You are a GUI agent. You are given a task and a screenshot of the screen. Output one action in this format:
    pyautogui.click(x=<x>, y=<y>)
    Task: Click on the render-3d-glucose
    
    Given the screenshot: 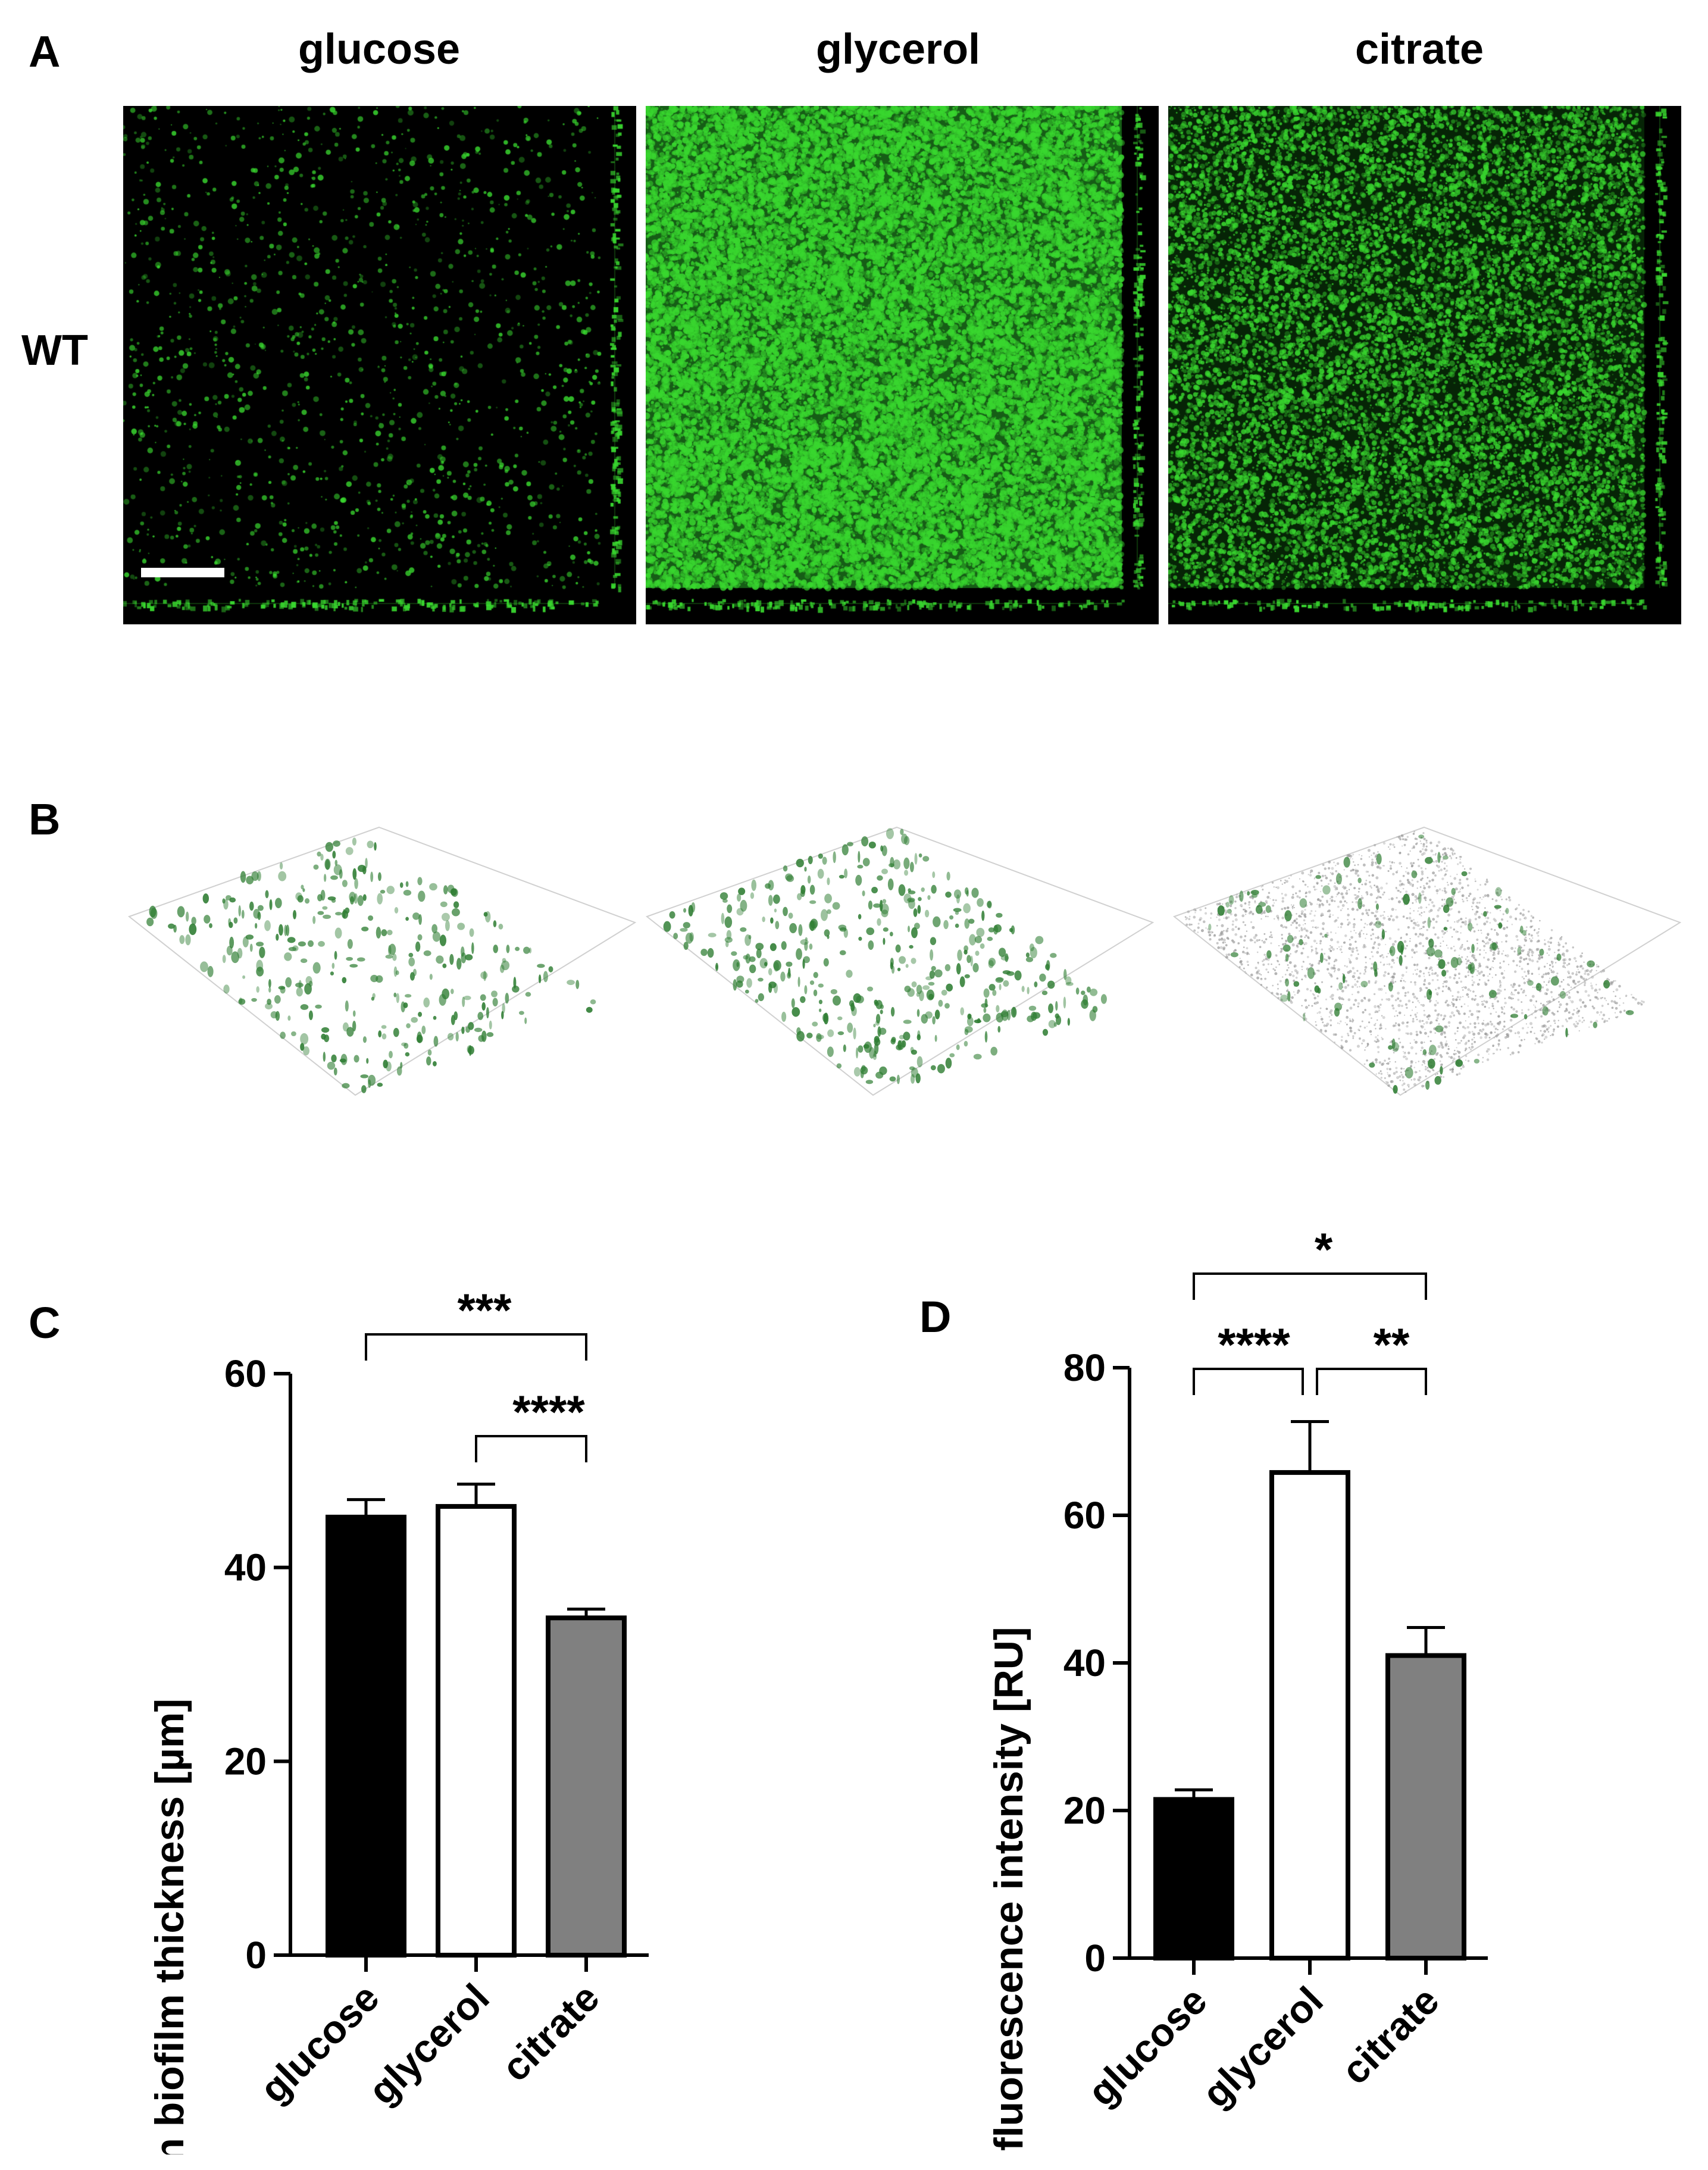 What is the action you would take?
    pyautogui.click(x=382, y=961)
    